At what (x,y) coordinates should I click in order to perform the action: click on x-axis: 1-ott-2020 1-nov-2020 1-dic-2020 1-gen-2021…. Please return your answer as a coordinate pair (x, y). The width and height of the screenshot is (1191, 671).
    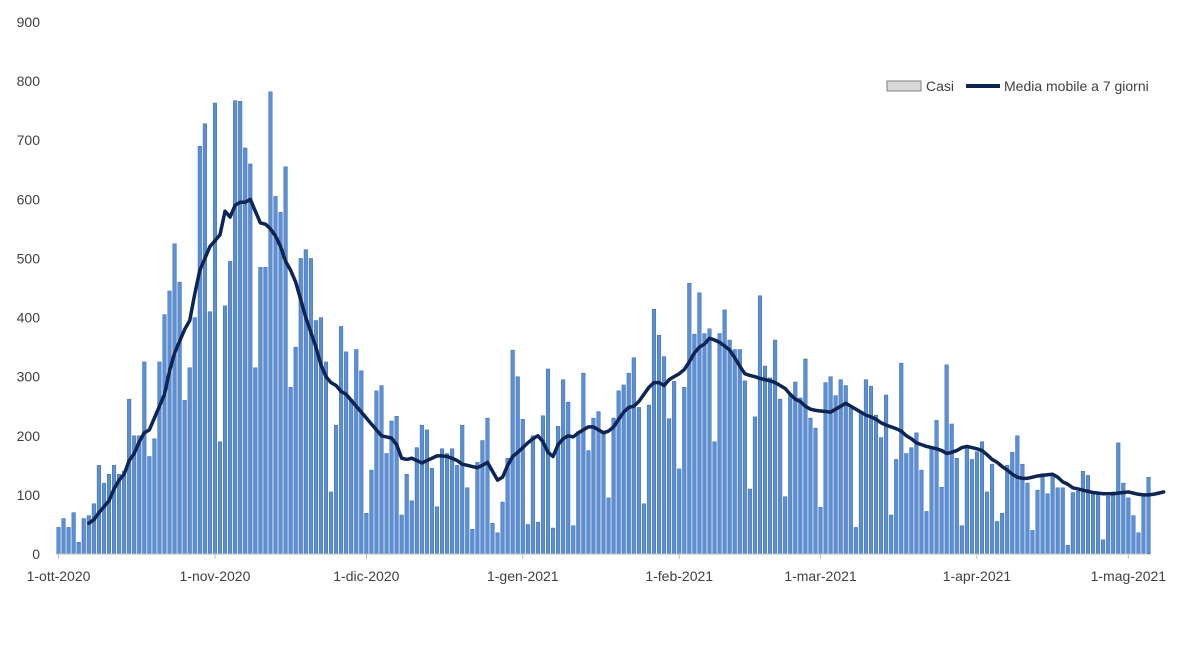
    Looking at the image, I should click on (596, 568).